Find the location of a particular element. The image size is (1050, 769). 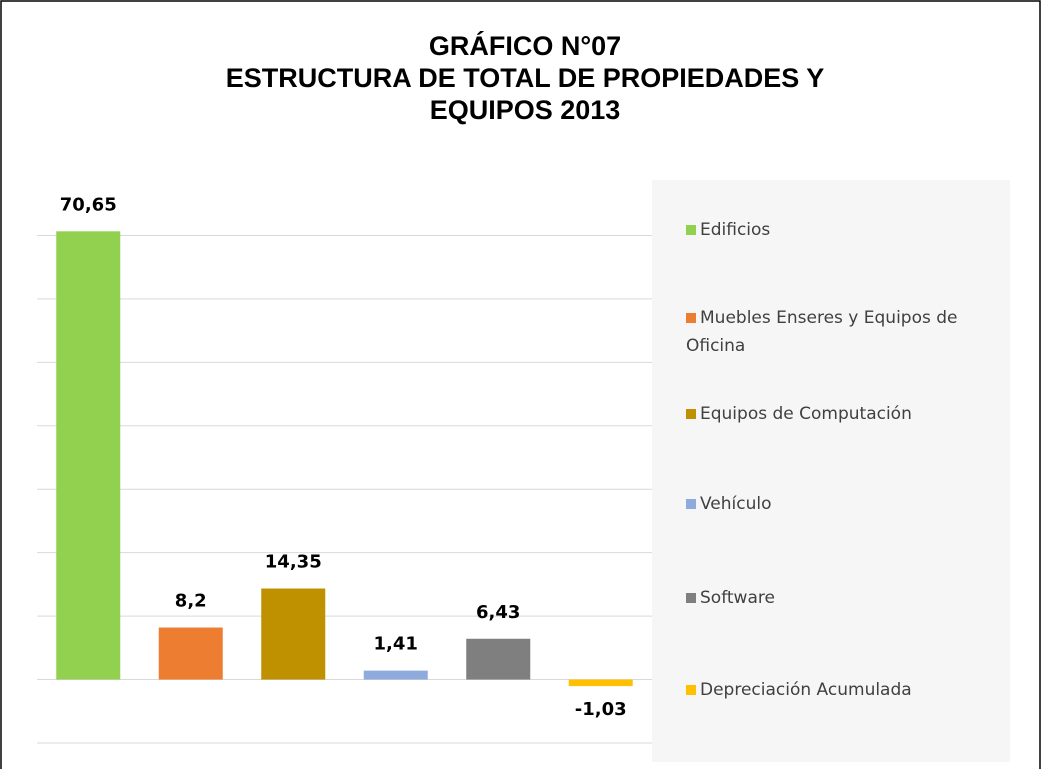

chart-title: GRÁFICO N°07 is located at coordinates (525, 45).